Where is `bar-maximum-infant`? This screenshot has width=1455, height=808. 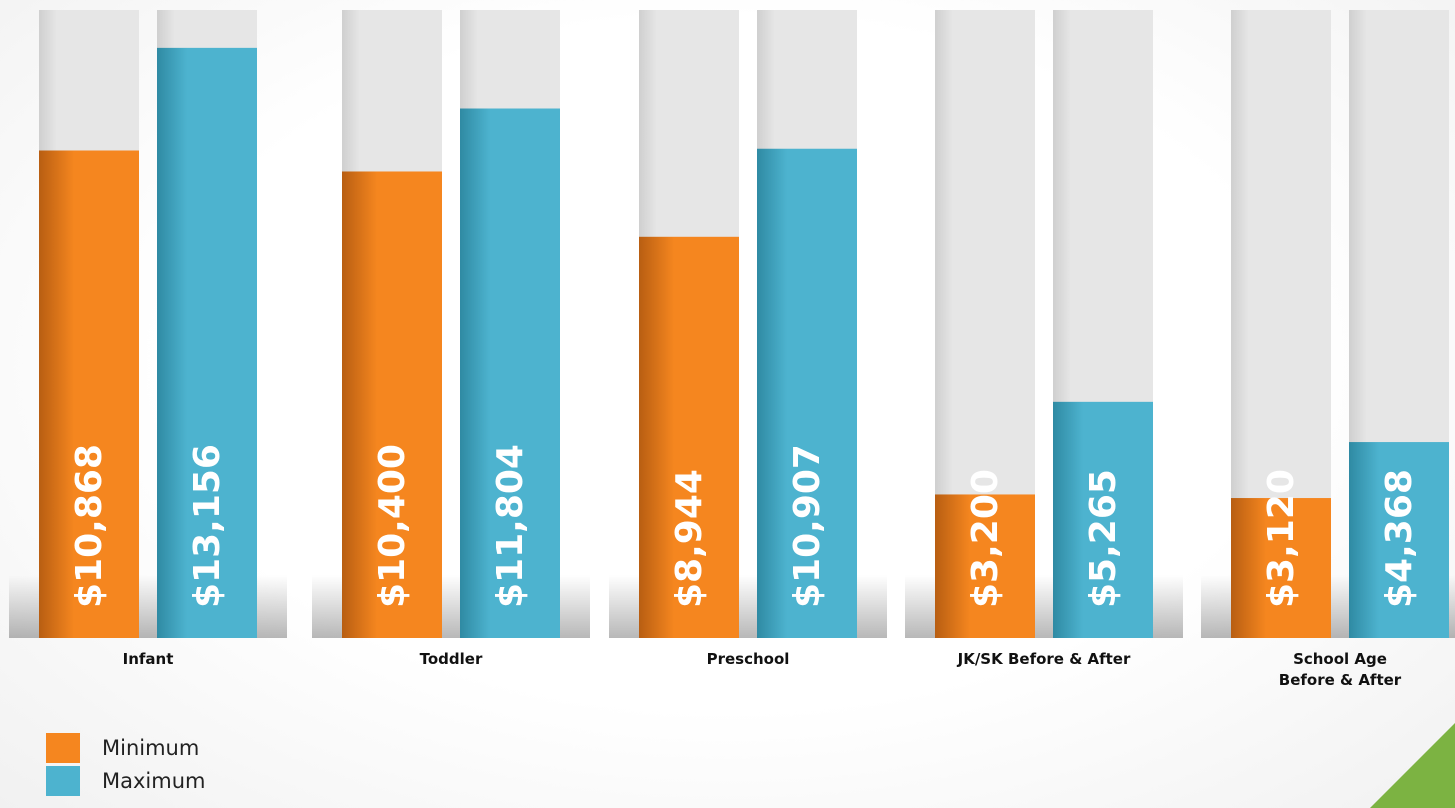 bar-maximum-infant is located at coordinates (207, 342).